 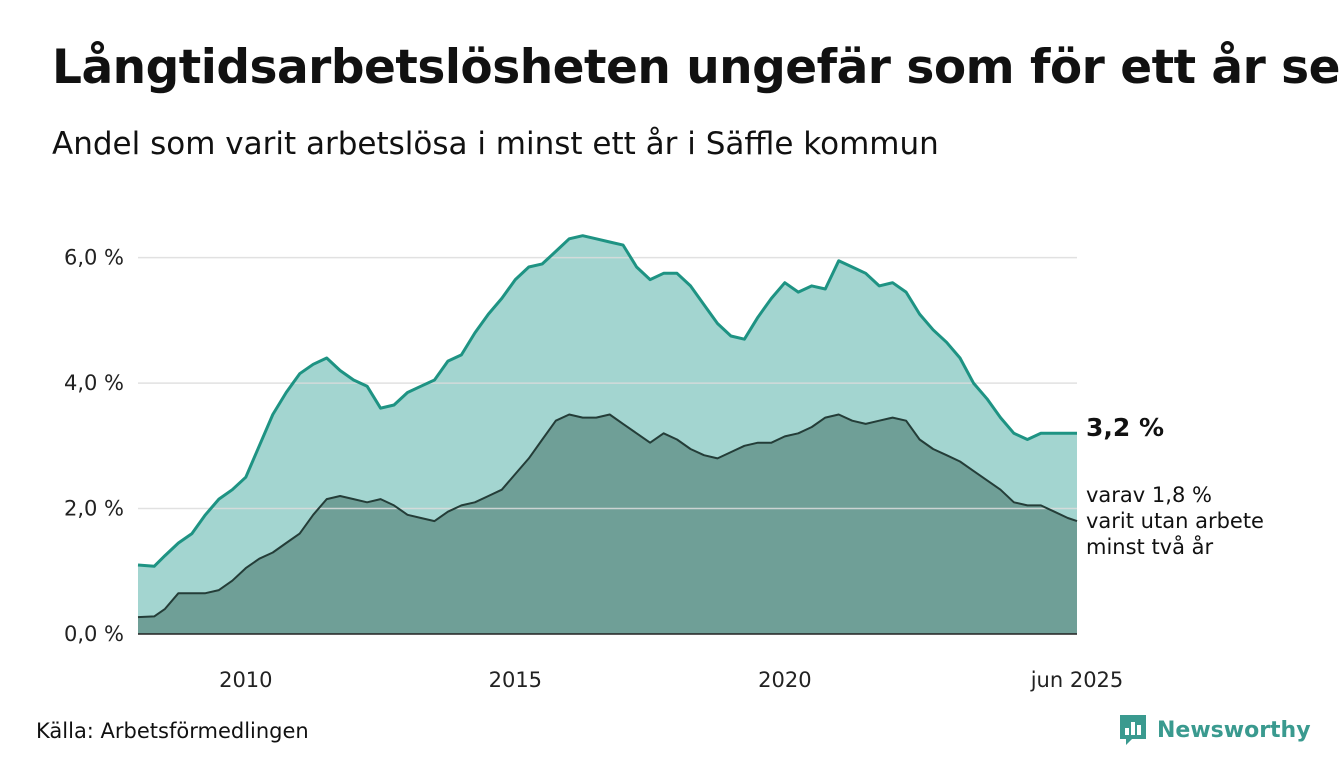 I want to click on newsworthy-logo-icon, so click(x=1133, y=730).